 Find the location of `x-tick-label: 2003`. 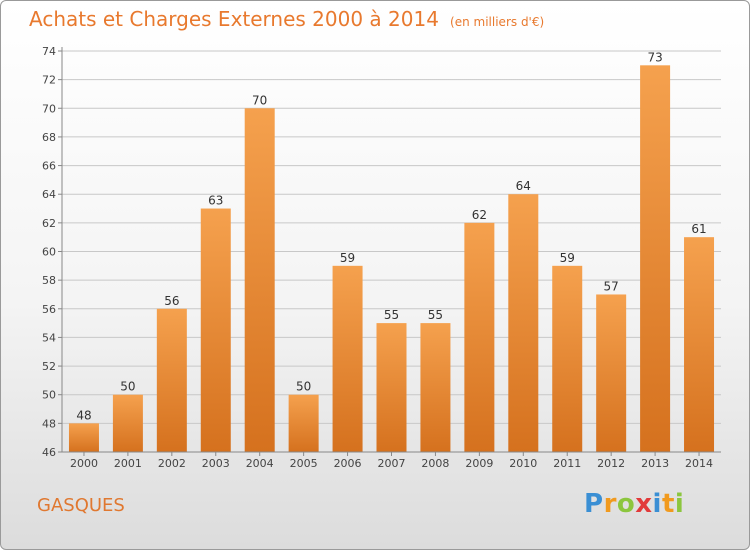

x-tick-label: 2003 is located at coordinates (216, 463).